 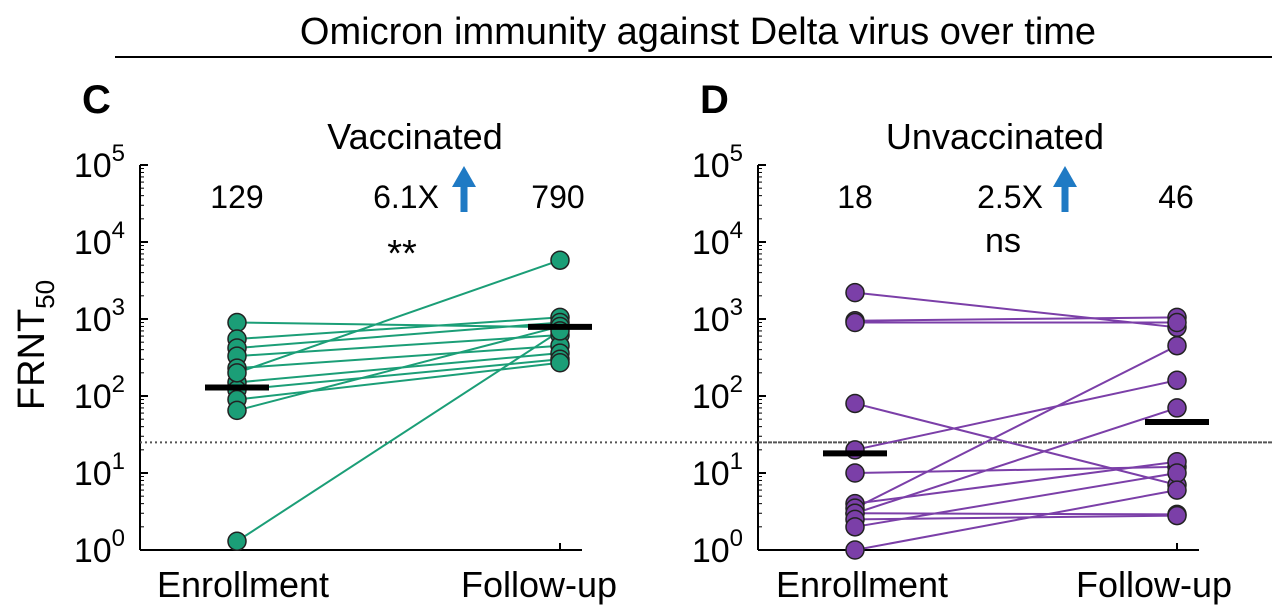 I want to click on panel-d-y-tick-label-0: 10⁰, so click(x=717, y=547).